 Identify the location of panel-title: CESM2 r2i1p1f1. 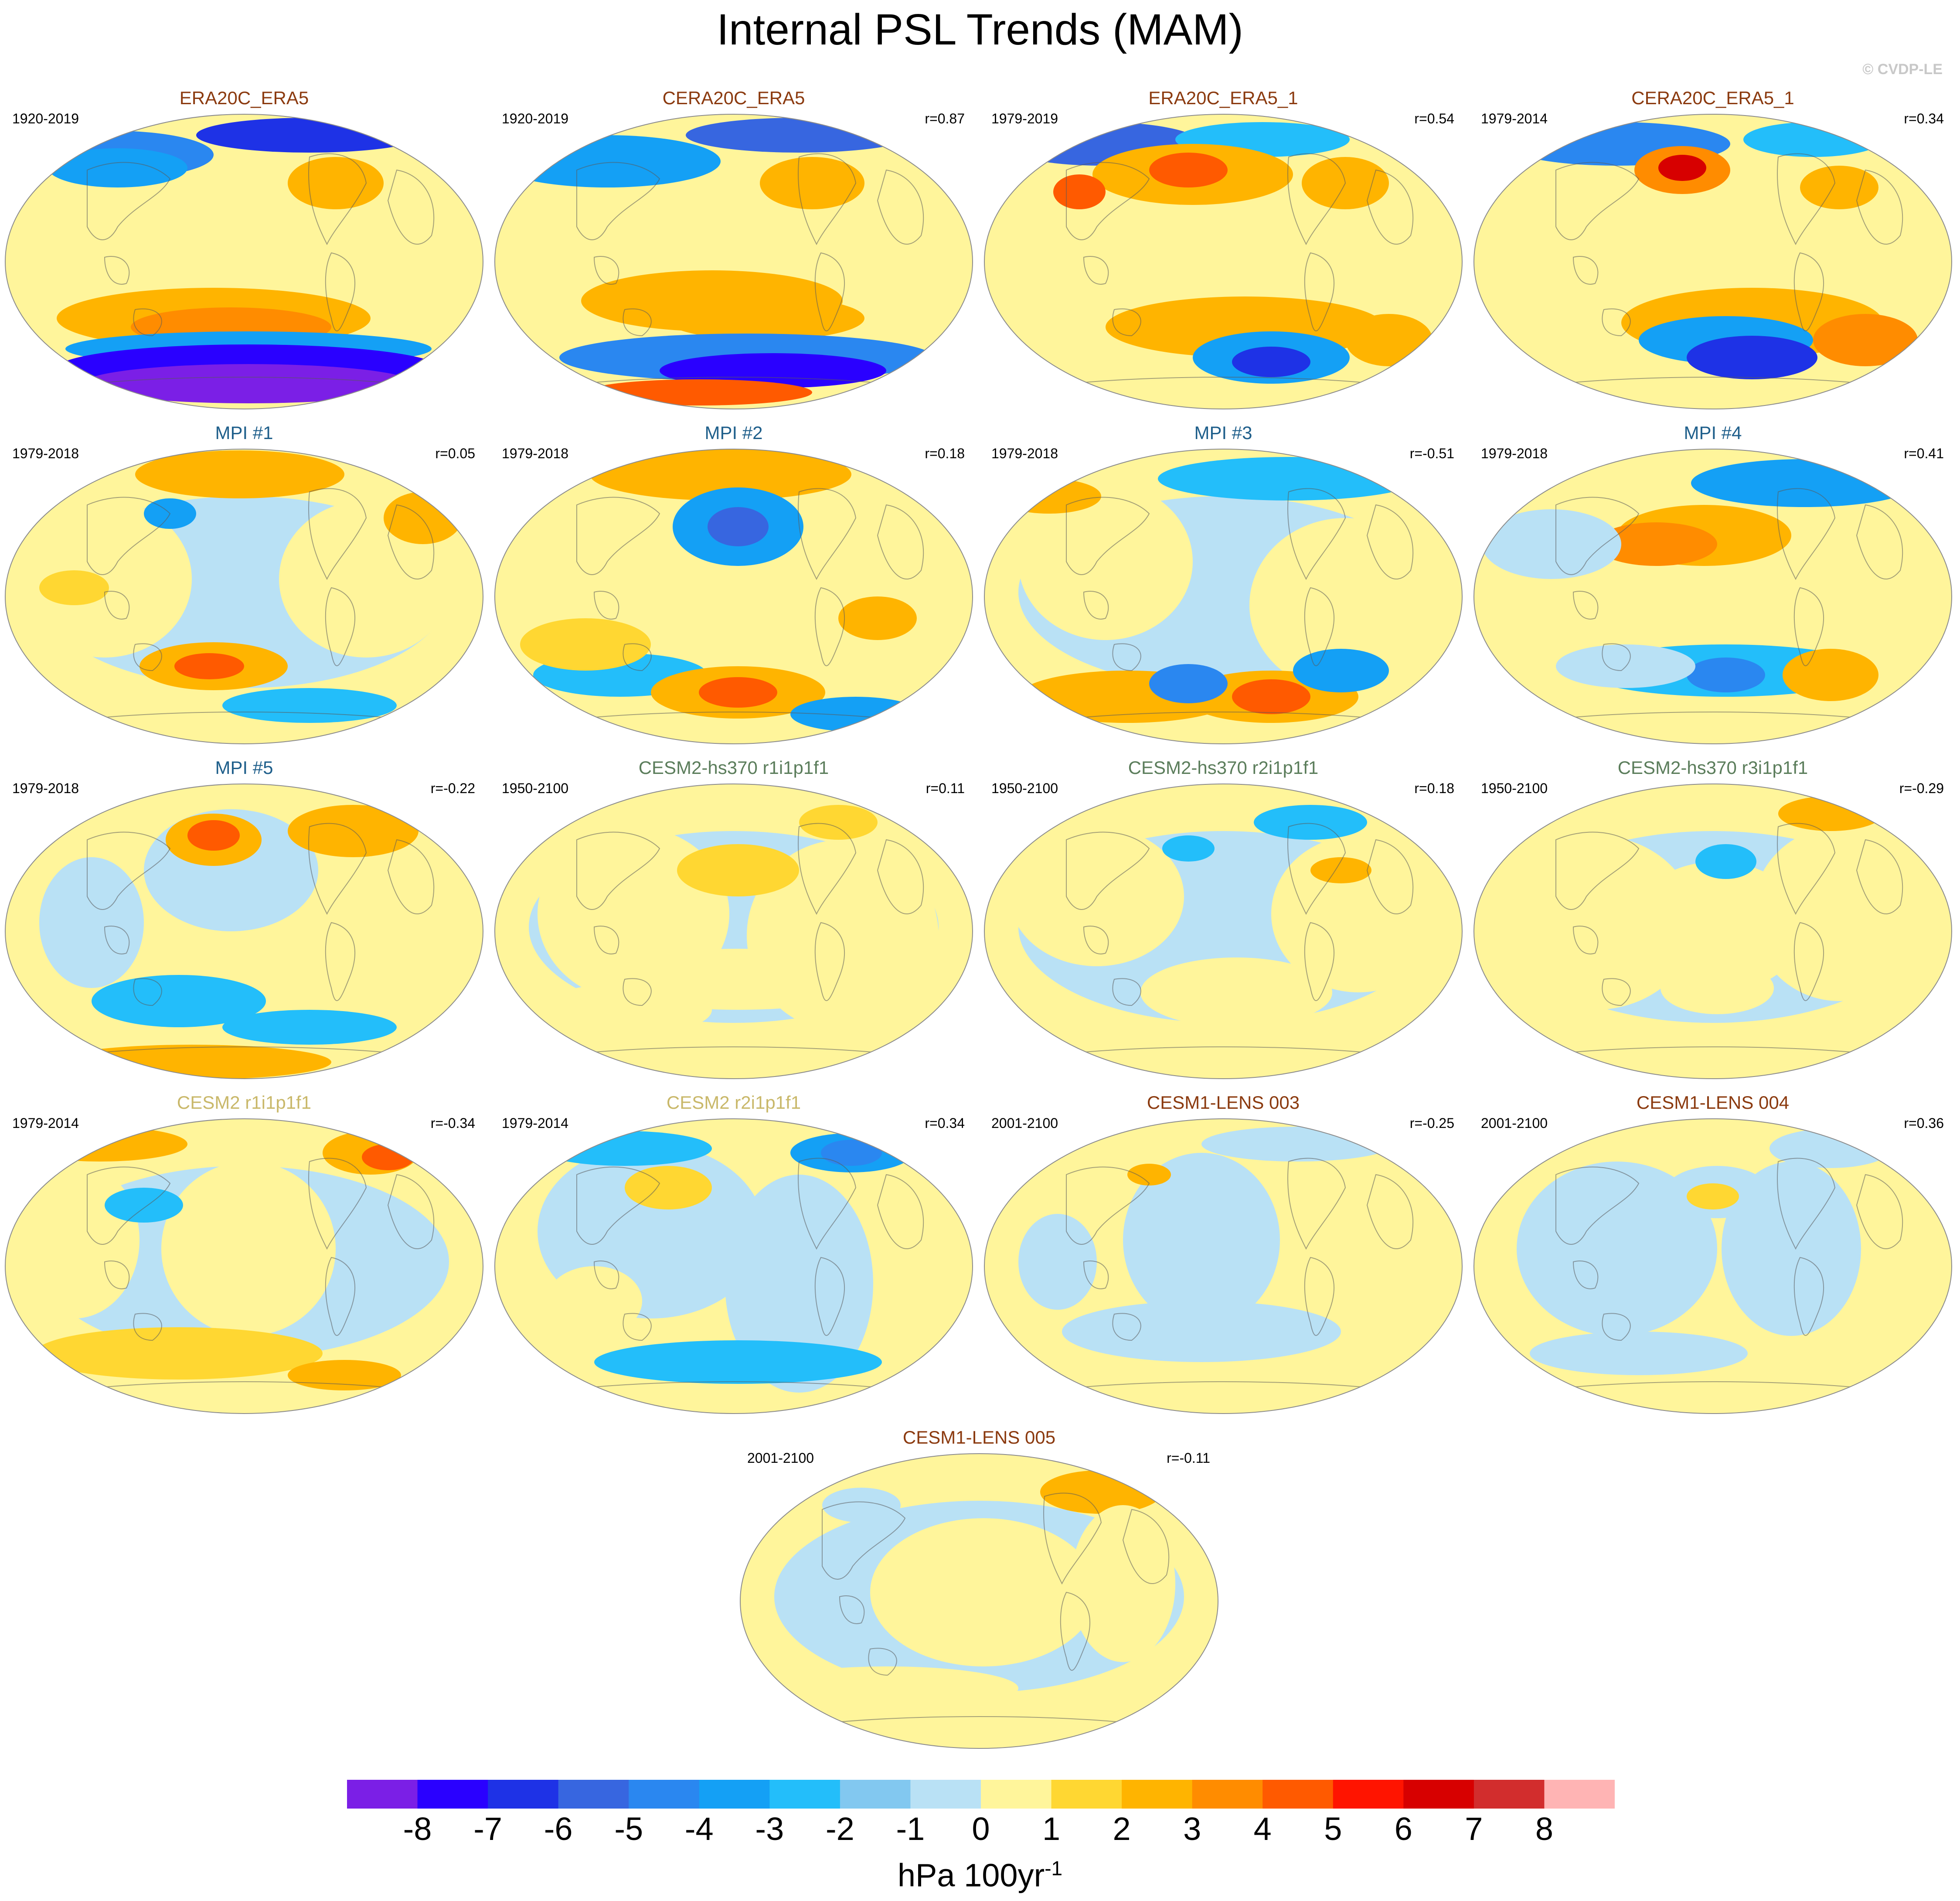
(733, 1102).